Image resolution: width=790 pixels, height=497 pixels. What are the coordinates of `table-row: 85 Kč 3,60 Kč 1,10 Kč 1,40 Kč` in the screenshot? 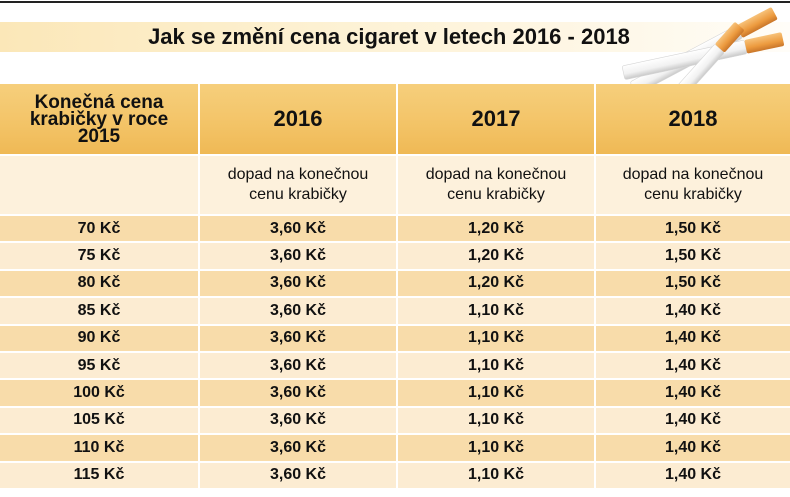 It's located at (395, 311).